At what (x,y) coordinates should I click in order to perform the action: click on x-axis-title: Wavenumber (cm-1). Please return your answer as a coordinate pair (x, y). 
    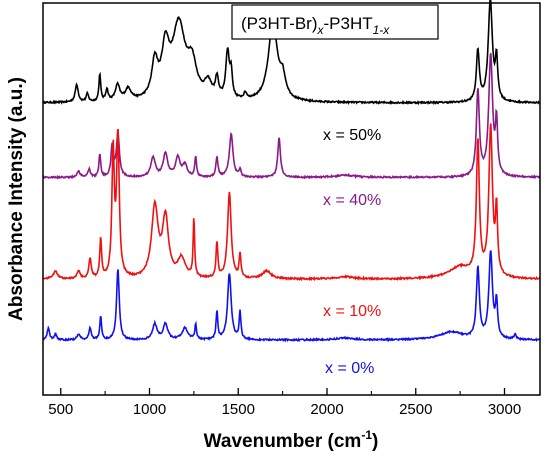
    Looking at the image, I should click on (291, 440).